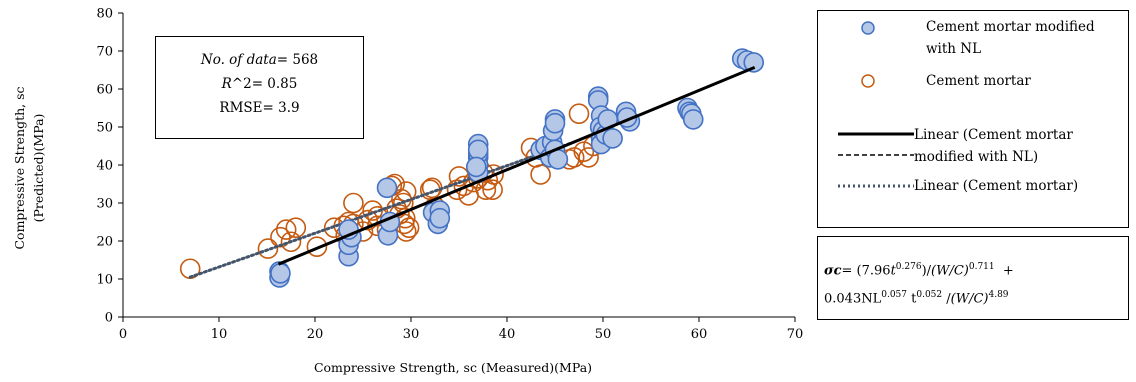  What do you see at coordinates (38, 168) in the screenshot?
I see `y-axis-title-line2: (Predicted)(MPa)` at bounding box center [38, 168].